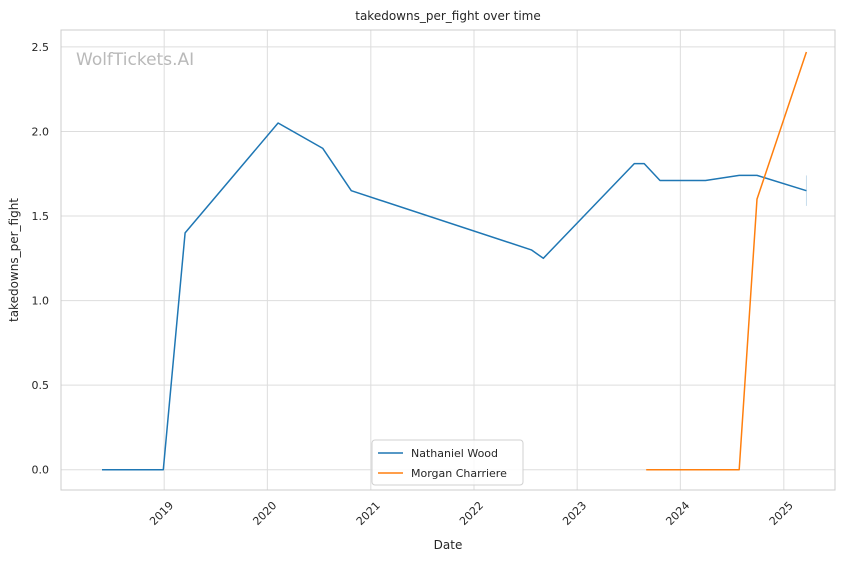  Describe the element at coordinates (41, 216) in the screenshot. I see `y-tick-label: 1.5` at that location.